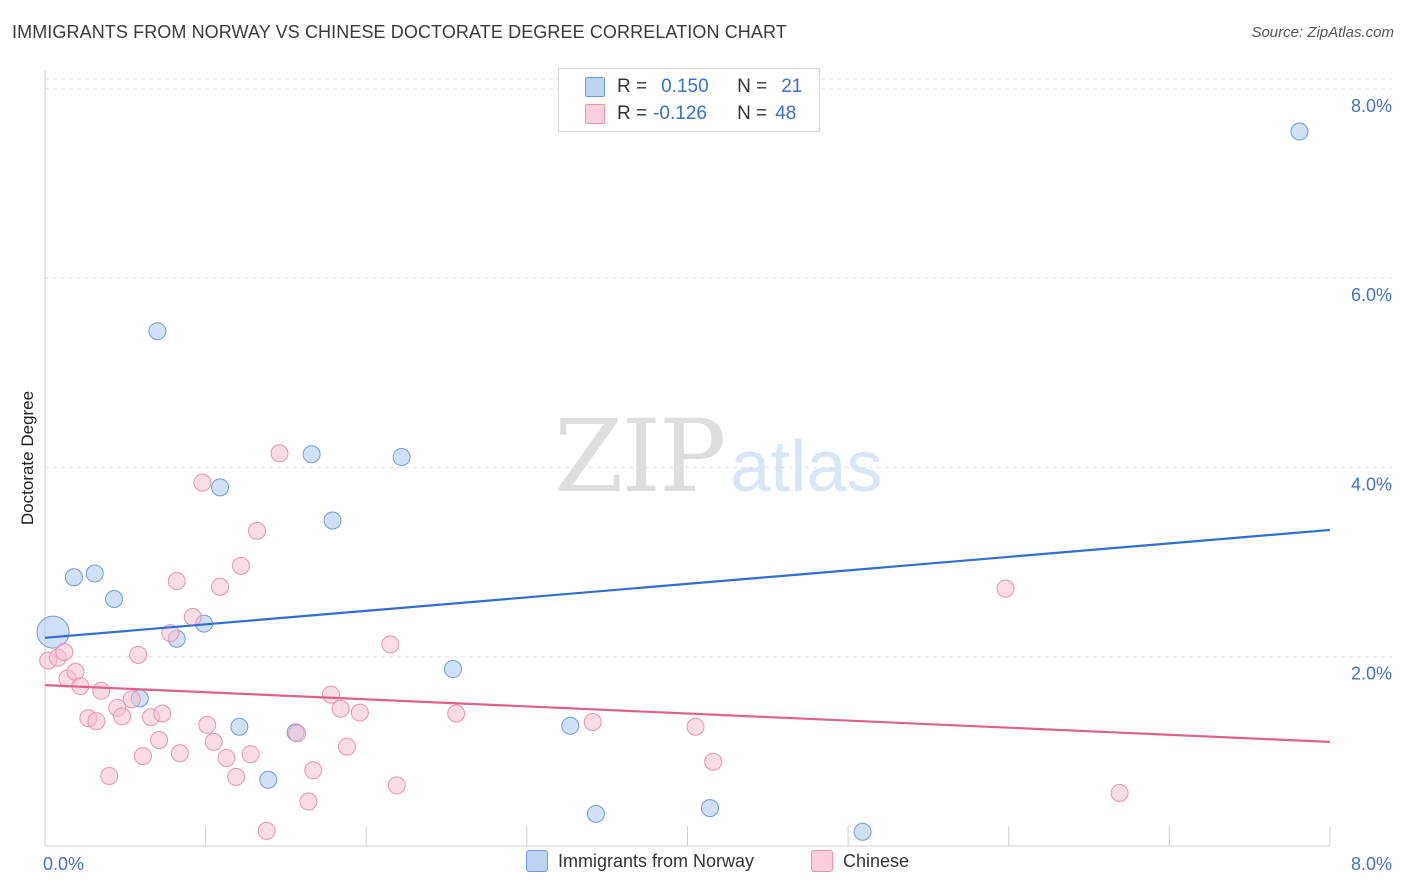 The width and height of the screenshot is (1406, 892). Describe the element at coordinates (1371, 674) in the screenshot. I see `y-tick-label: 2.0%` at that location.